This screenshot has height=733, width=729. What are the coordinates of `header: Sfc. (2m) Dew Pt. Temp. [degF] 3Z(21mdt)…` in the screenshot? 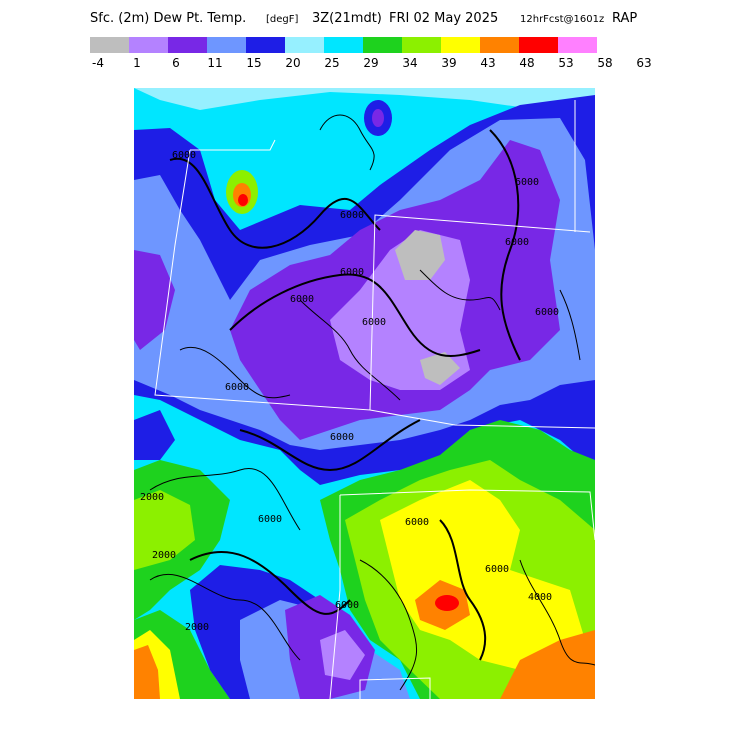 It's located at (363, 18).